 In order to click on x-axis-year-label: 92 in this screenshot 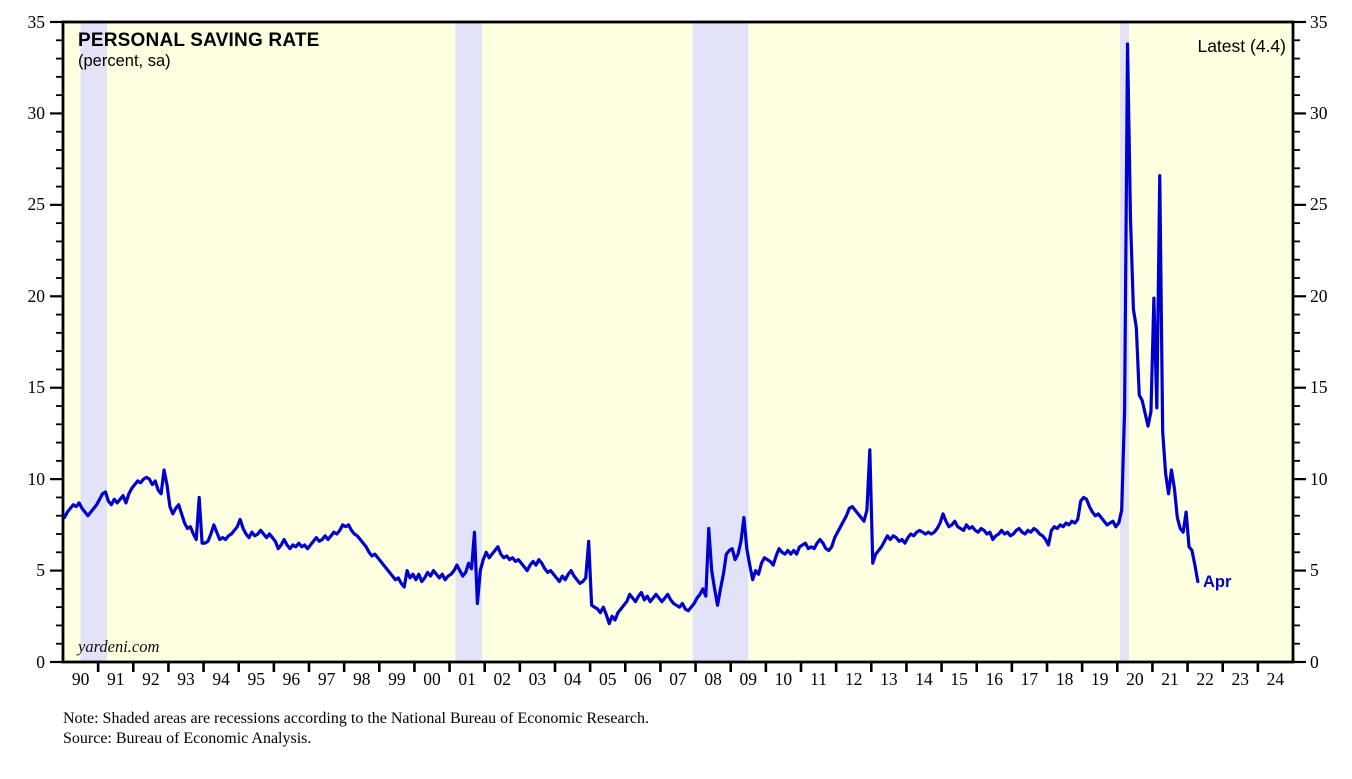, I will do `click(151, 679)`.